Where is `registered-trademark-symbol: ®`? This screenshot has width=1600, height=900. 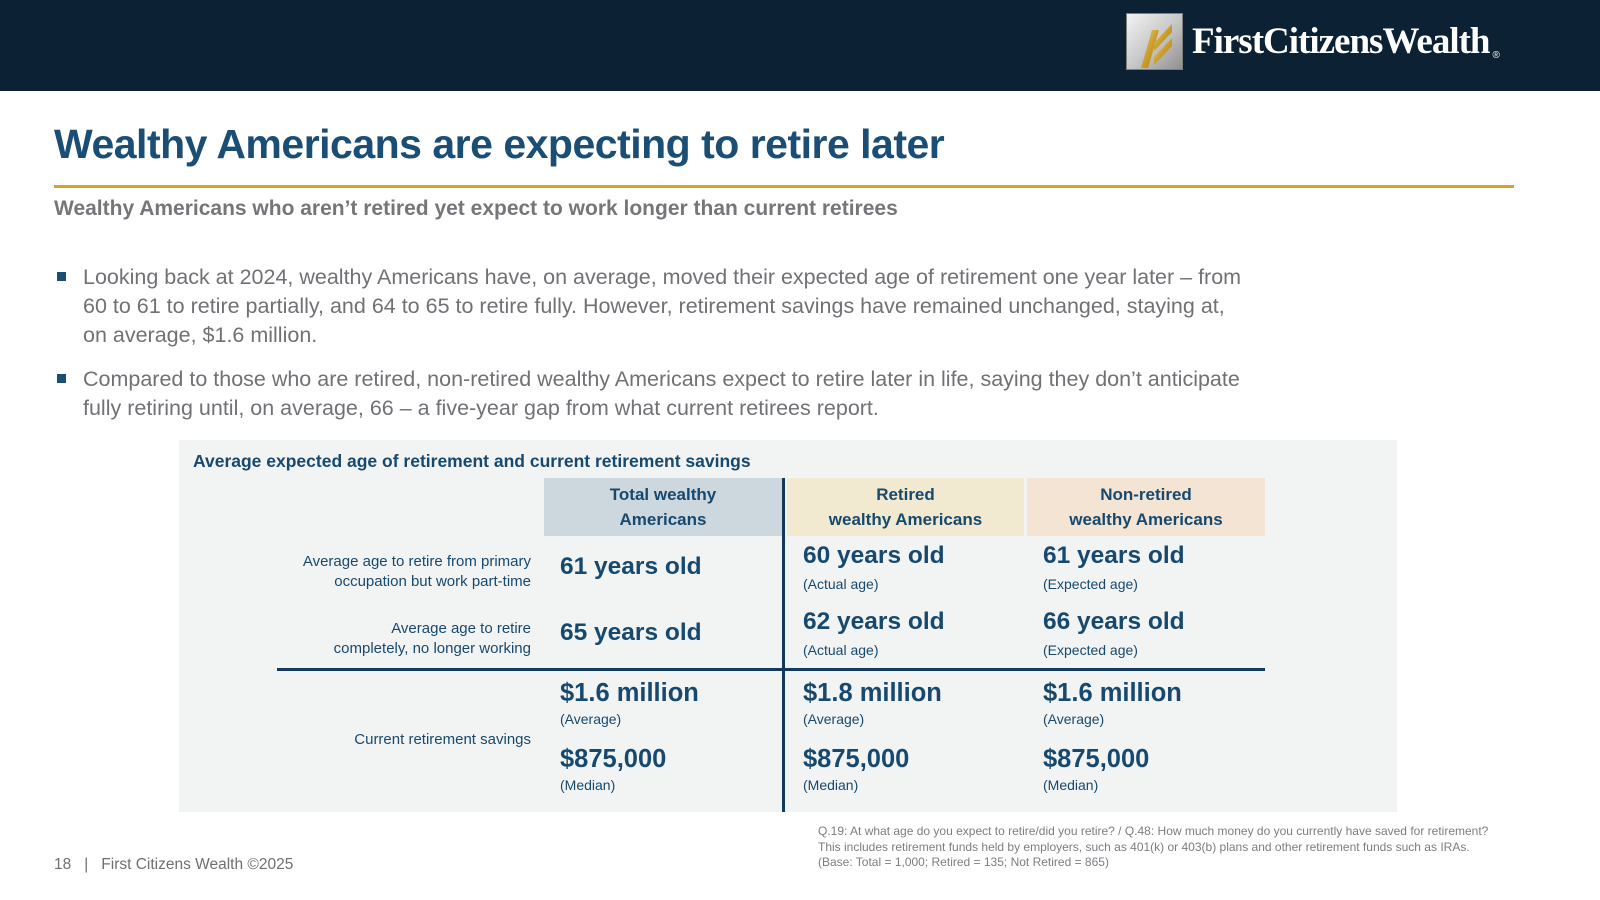
registered-trademark-symbol: ® is located at coordinates (1496, 55).